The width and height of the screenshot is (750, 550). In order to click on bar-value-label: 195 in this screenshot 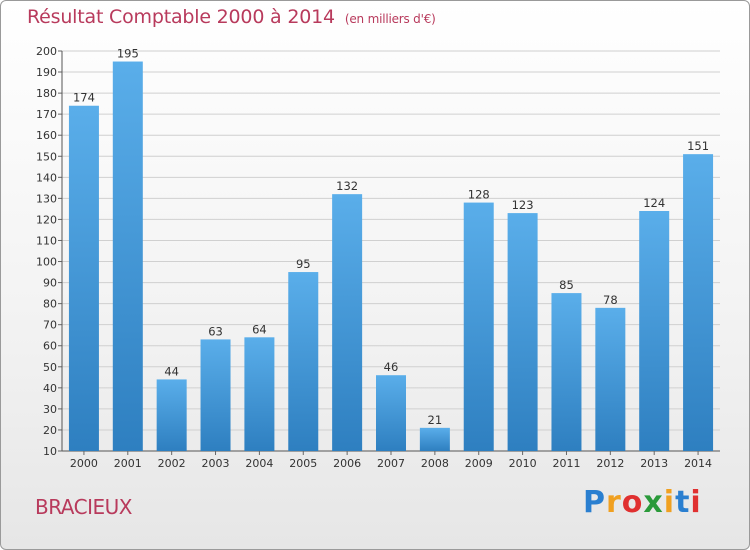, I will do `click(128, 54)`.